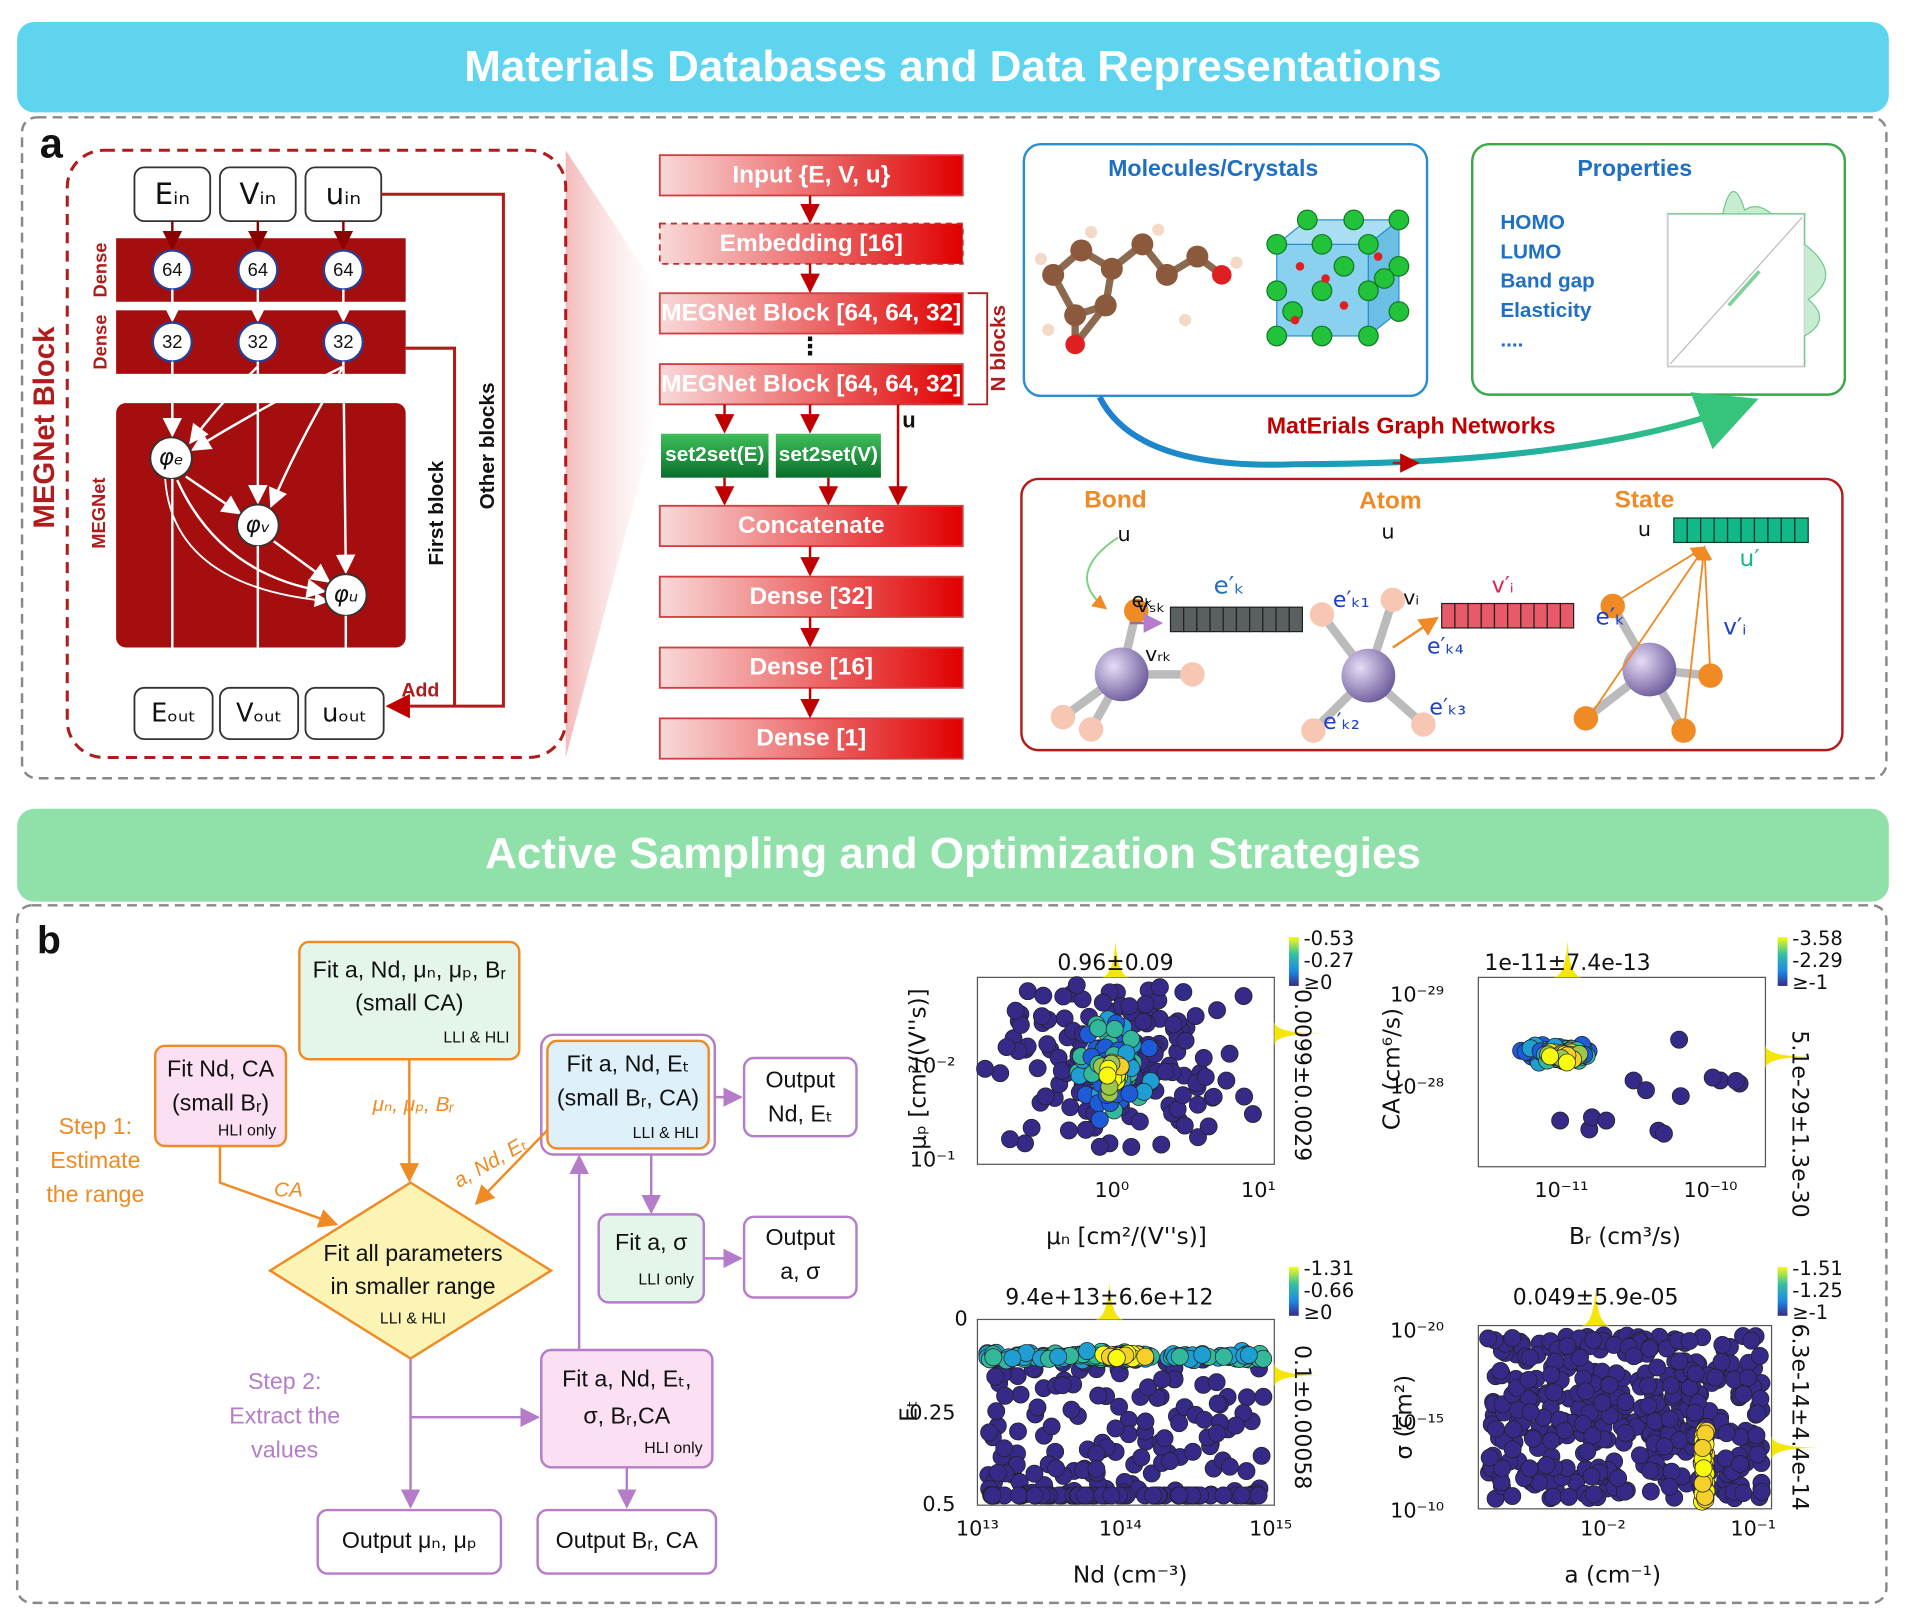  What do you see at coordinates (917, 1068) in the screenshot?
I see `y-axis-label: μₚ [cm²/(V''s)]` at bounding box center [917, 1068].